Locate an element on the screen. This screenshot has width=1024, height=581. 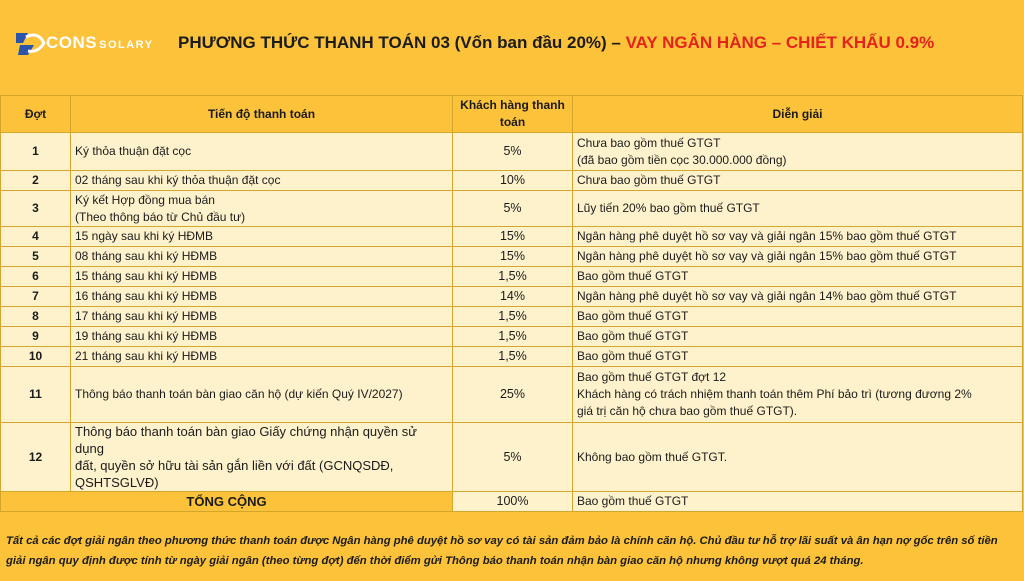
cell-progress: Ký thỏa thuận đặt cọc is located at coordinates (261, 151).